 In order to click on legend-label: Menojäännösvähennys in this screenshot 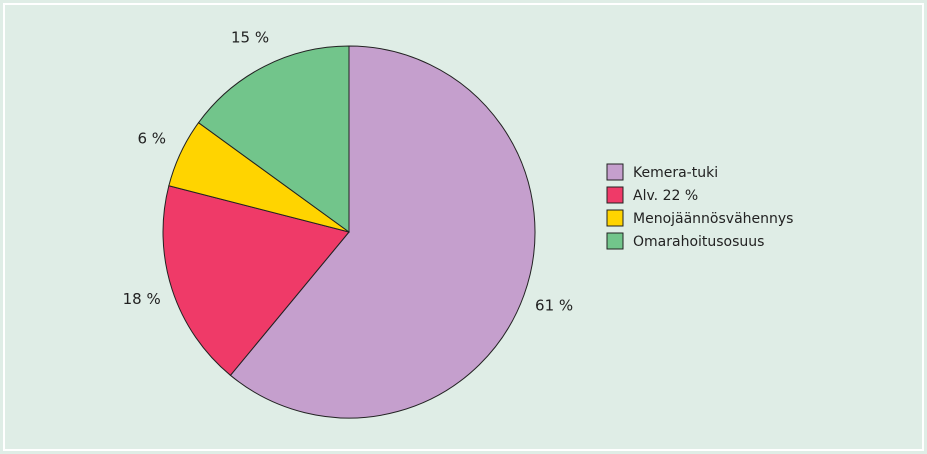, I will do `click(713, 219)`.